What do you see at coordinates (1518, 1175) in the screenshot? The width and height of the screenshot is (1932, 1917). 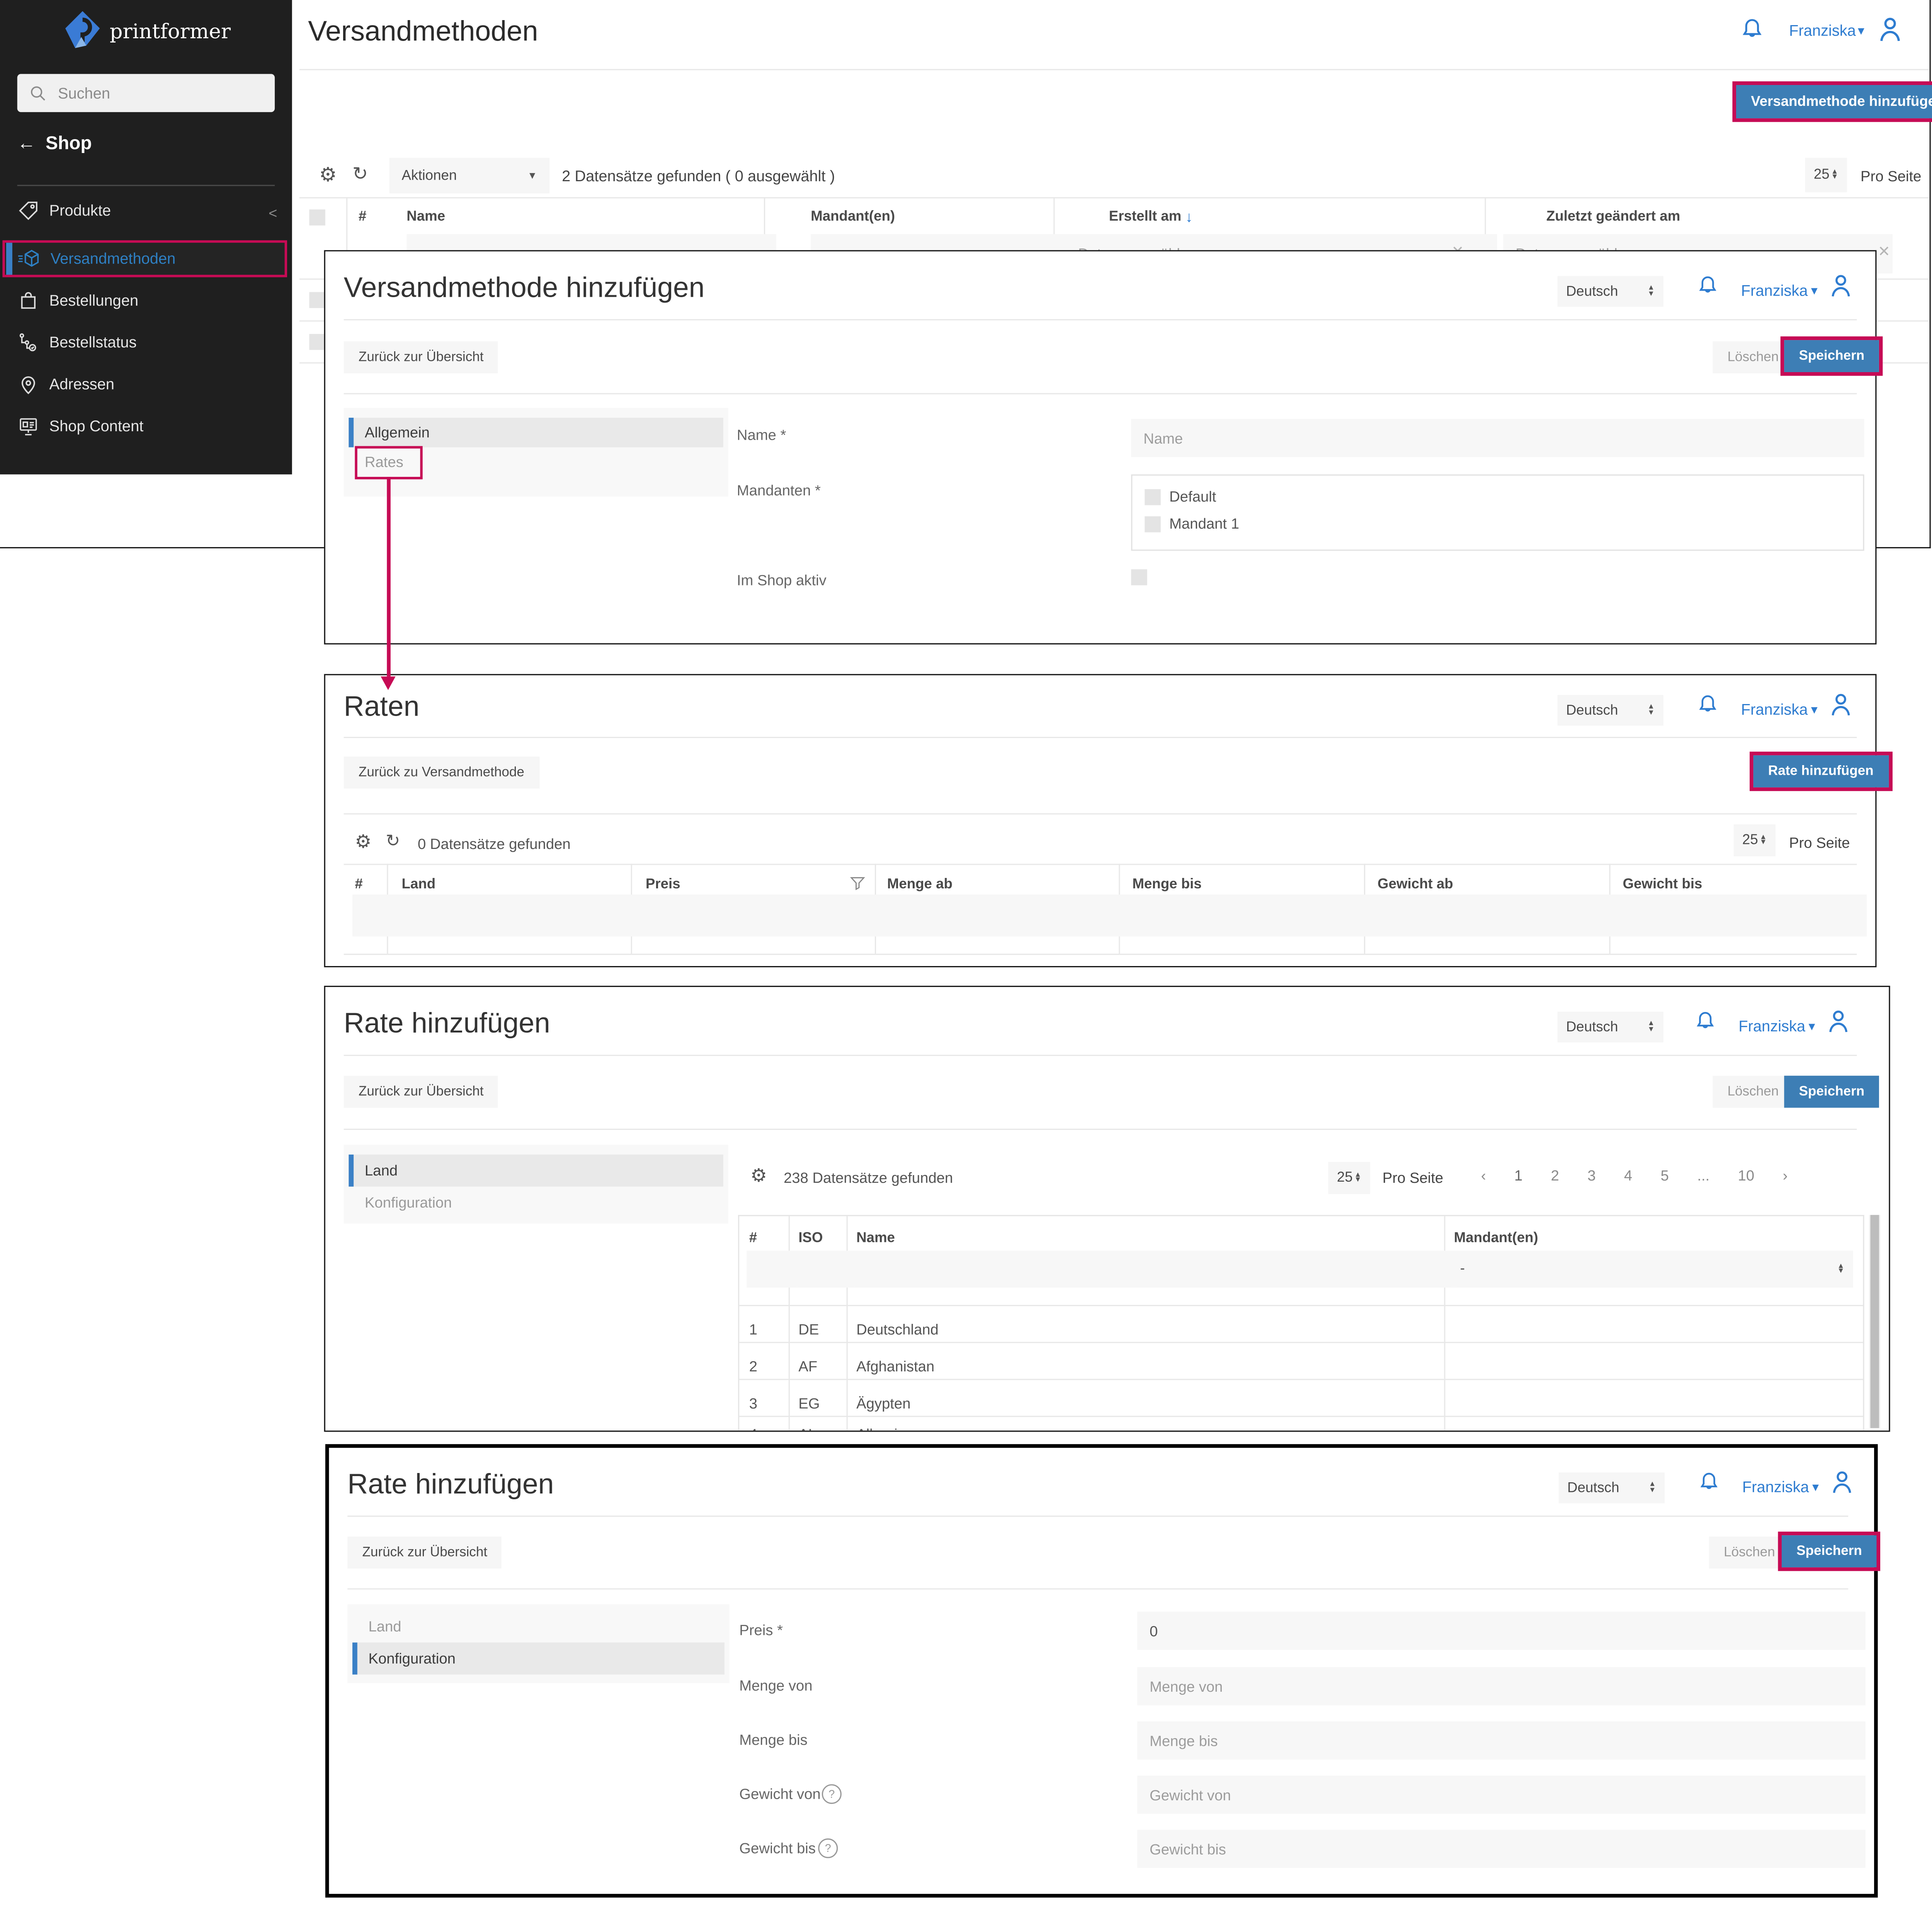 I see `page-number: 1` at bounding box center [1518, 1175].